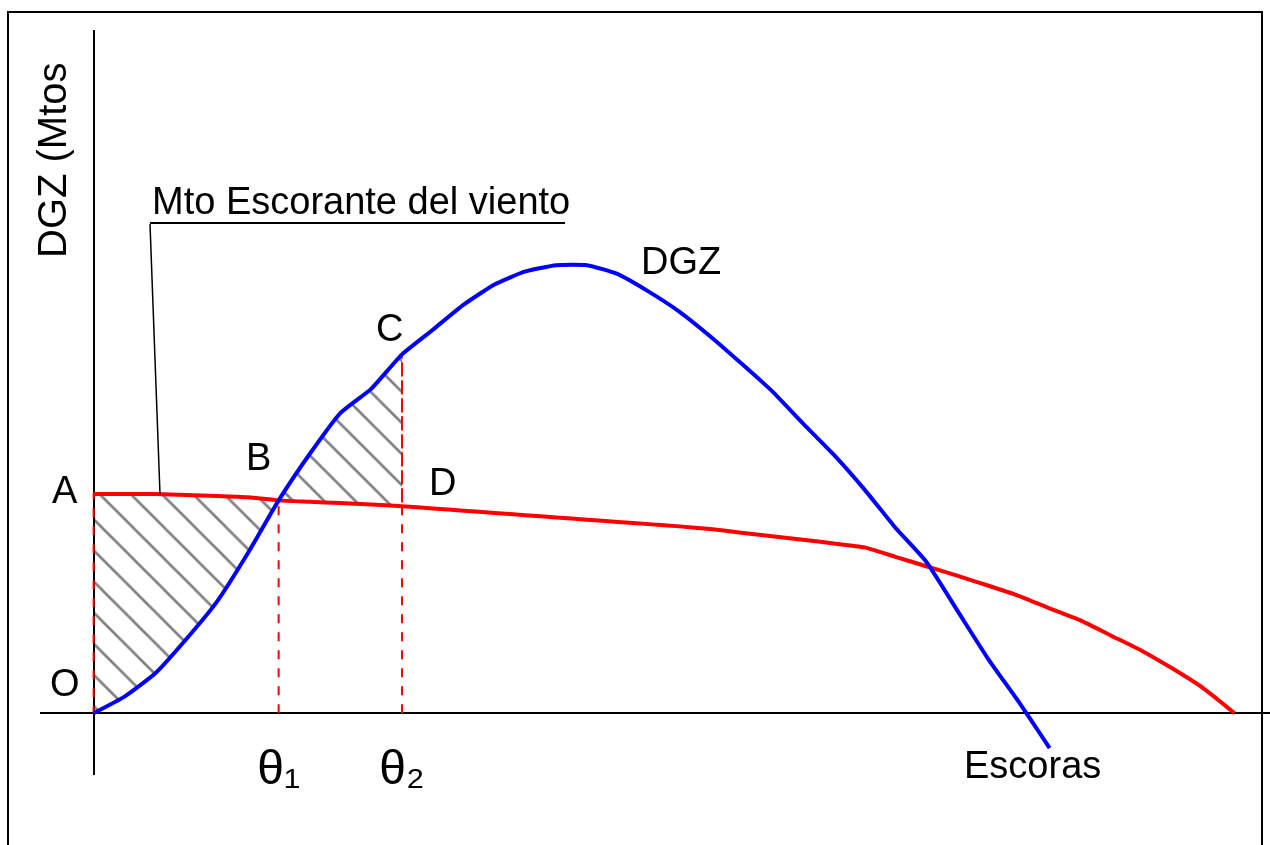 This screenshot has width=1270, height=845. What do you see at coordinates (52, 160) in the screenshot?
I see `y-axis-title: DGZ (Mtos` at bounding box center [52, 160].